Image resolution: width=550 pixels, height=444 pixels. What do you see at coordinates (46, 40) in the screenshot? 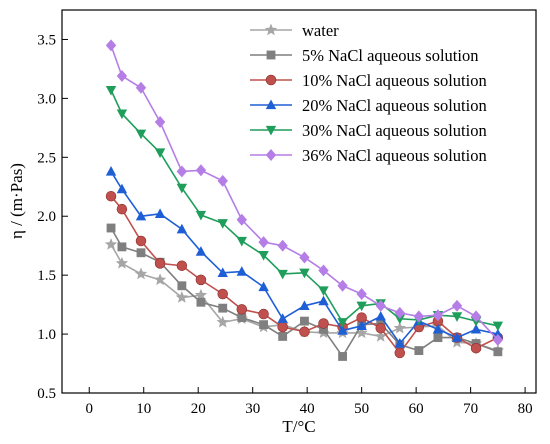
I see `y-tick-label: 3.5` at bounding box center [46, 40].